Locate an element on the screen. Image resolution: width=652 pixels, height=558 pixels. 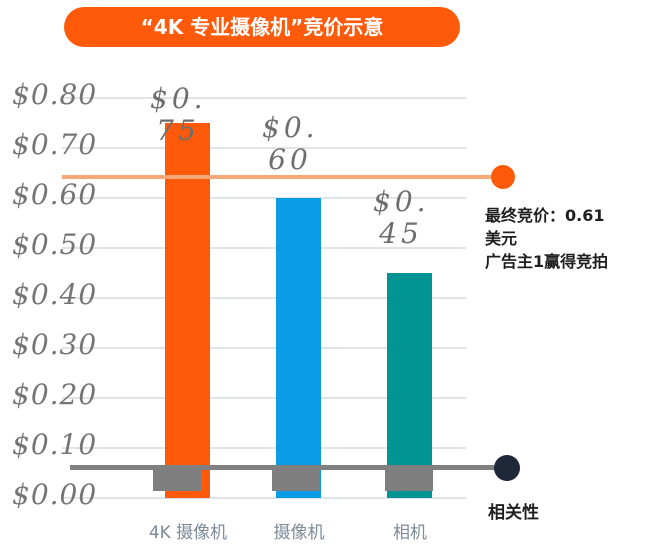
bar-value-label: $0.45 is located at coordinates (401, 217).